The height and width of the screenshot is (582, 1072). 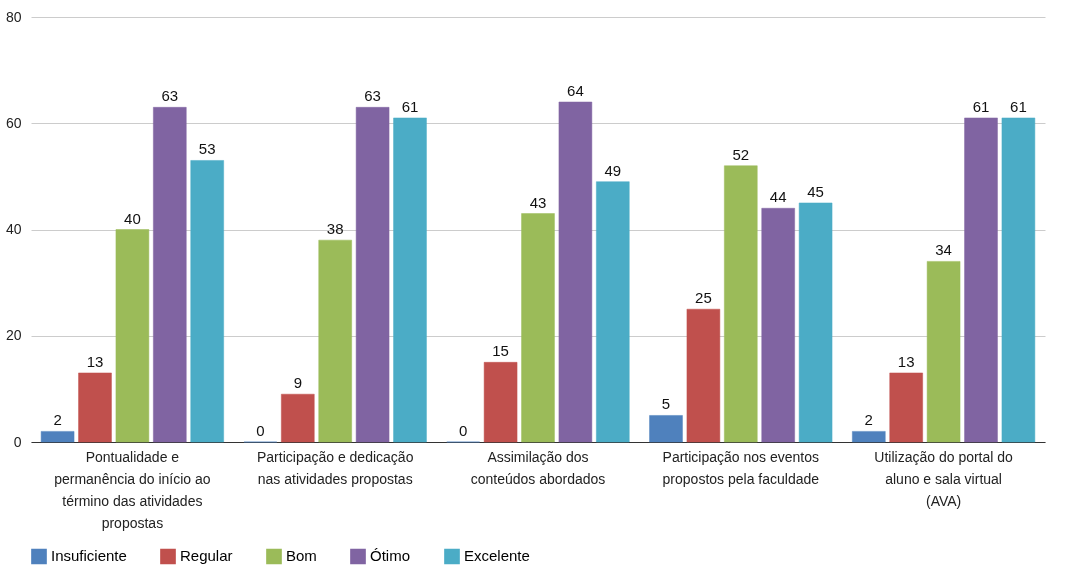 What do you see at coordinates (335, 229) in the screenshot?
I see `data-label: 38` at bounding box center [335, 229].